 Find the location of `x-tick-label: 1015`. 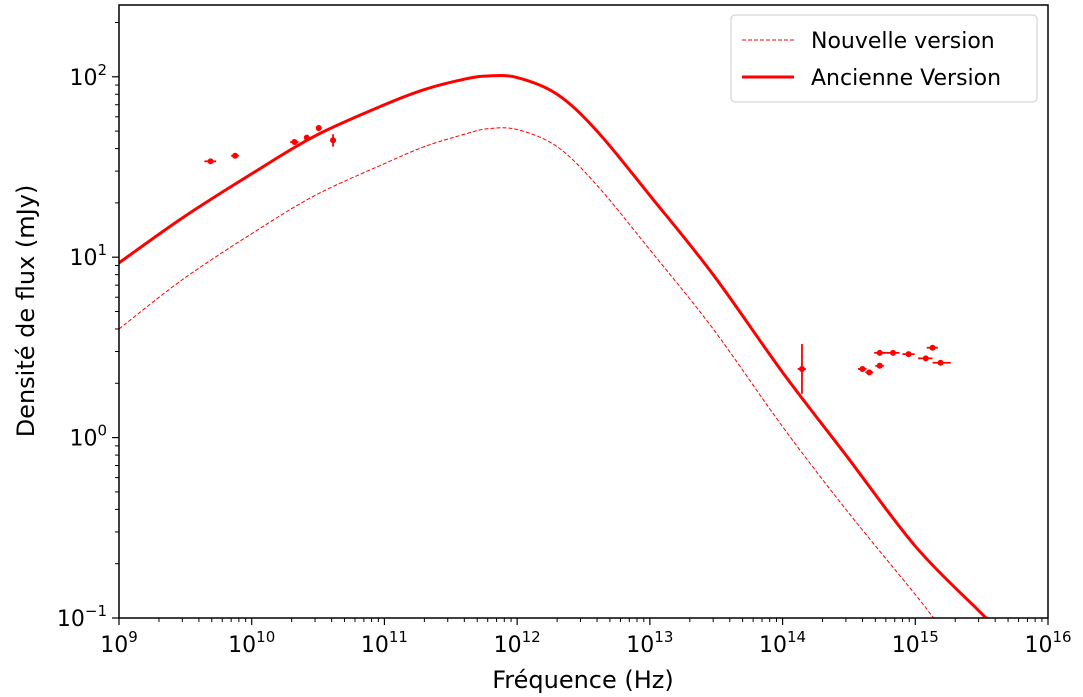

x-tick-label: 1015 is located at coordinates (915, 643).